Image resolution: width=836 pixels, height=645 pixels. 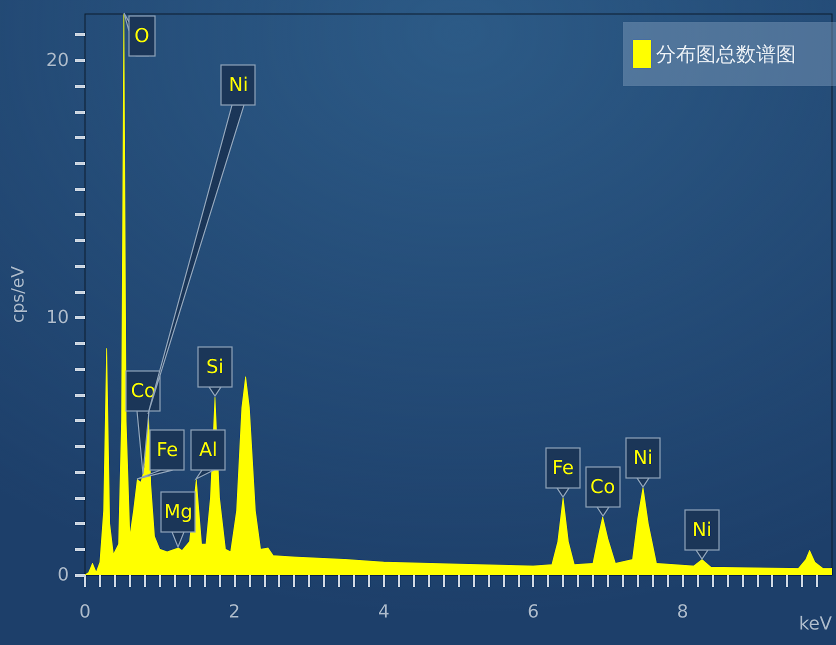 I want to click on x-tick-label: 0, so click(x=85, y=612).